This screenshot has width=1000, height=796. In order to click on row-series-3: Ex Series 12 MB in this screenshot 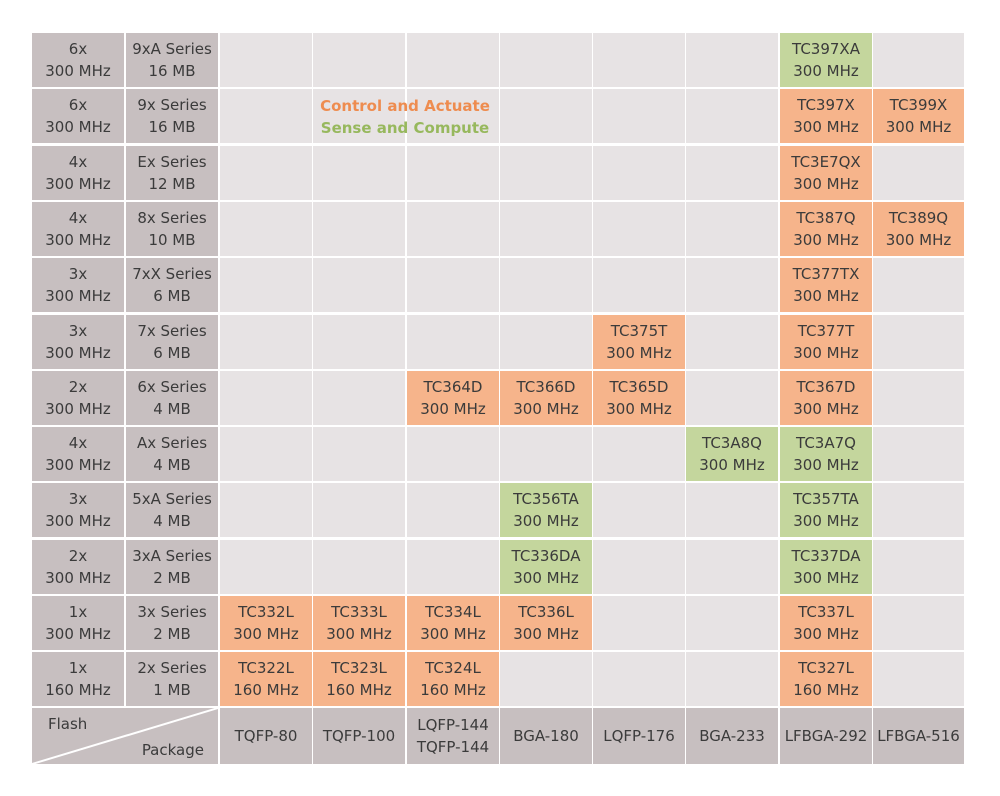, I will do `click(172, 173)`.